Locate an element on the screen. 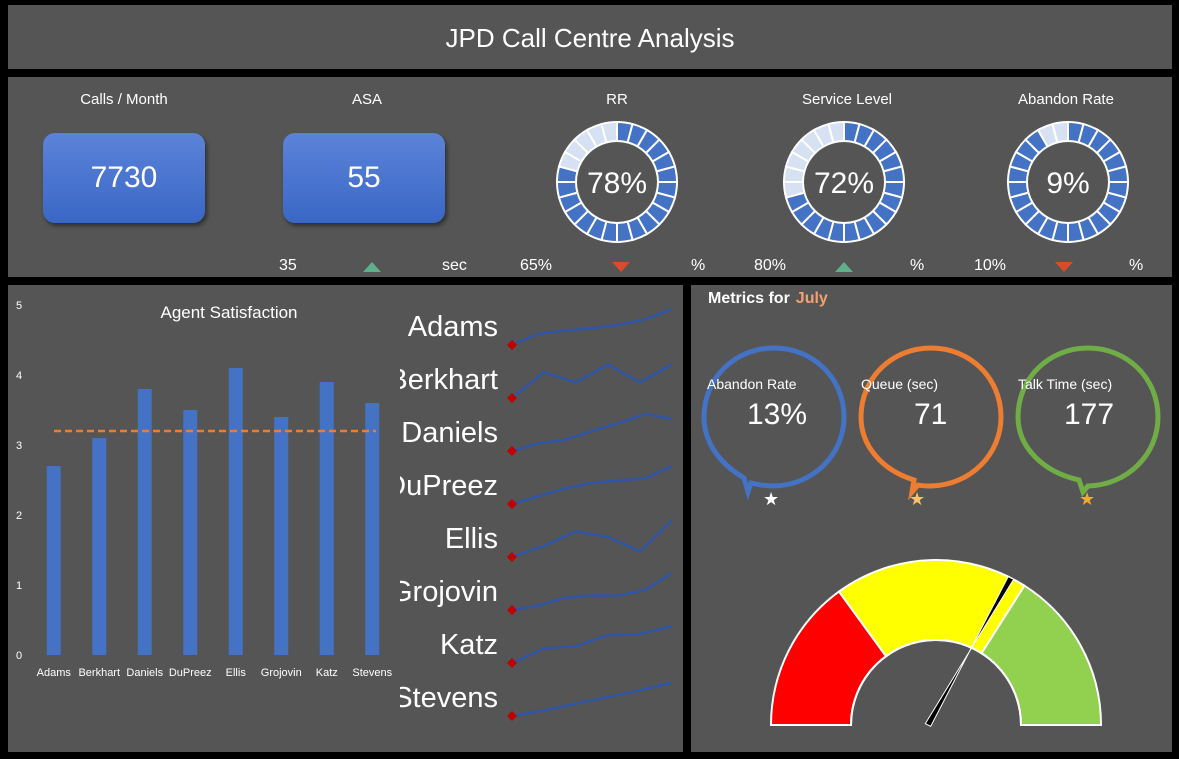  abandon-rate-star-icon: ★ is located at coordinates (771, 499).